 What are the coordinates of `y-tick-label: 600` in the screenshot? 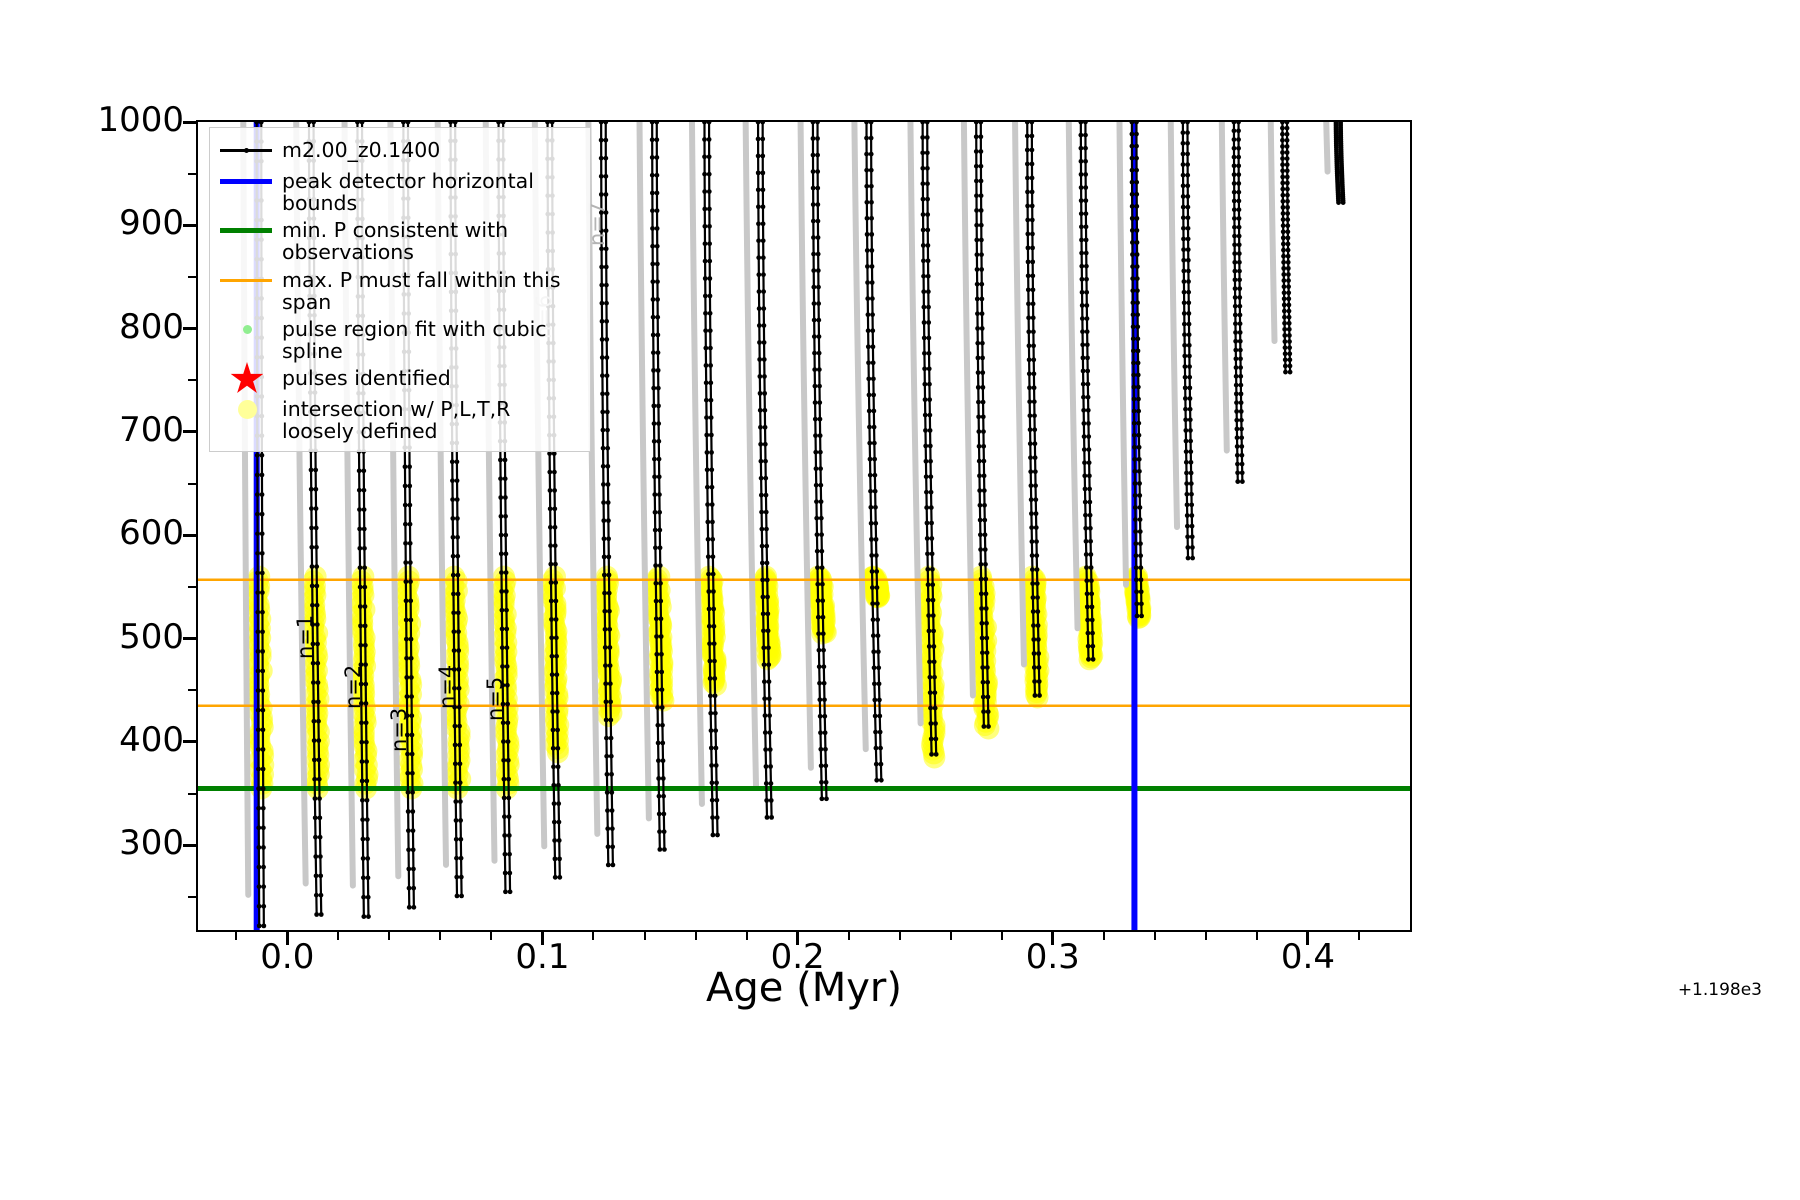 It's located at (151, 533).